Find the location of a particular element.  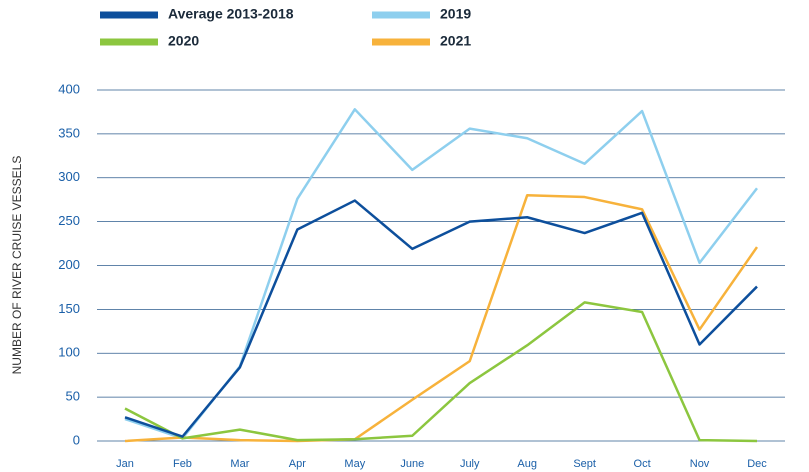

y-axis-label: NUMBER OF RIVER CRUISE VESSELS is located at coordinates (17, 265).